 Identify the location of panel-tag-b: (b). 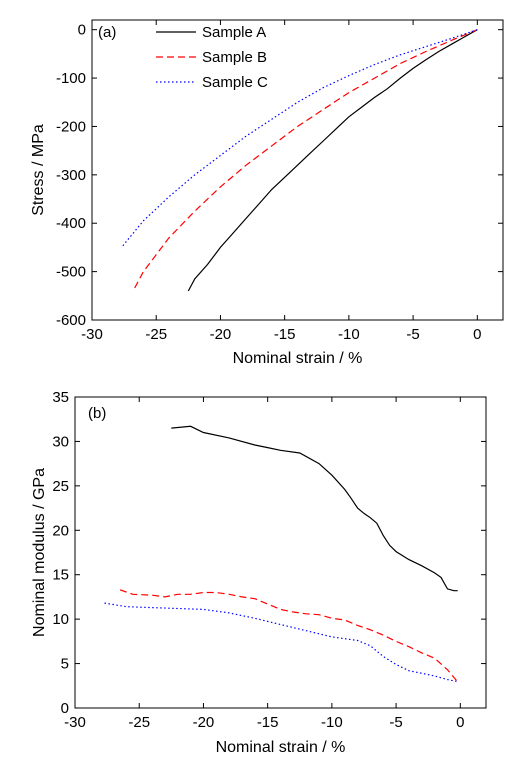
(97, 413).